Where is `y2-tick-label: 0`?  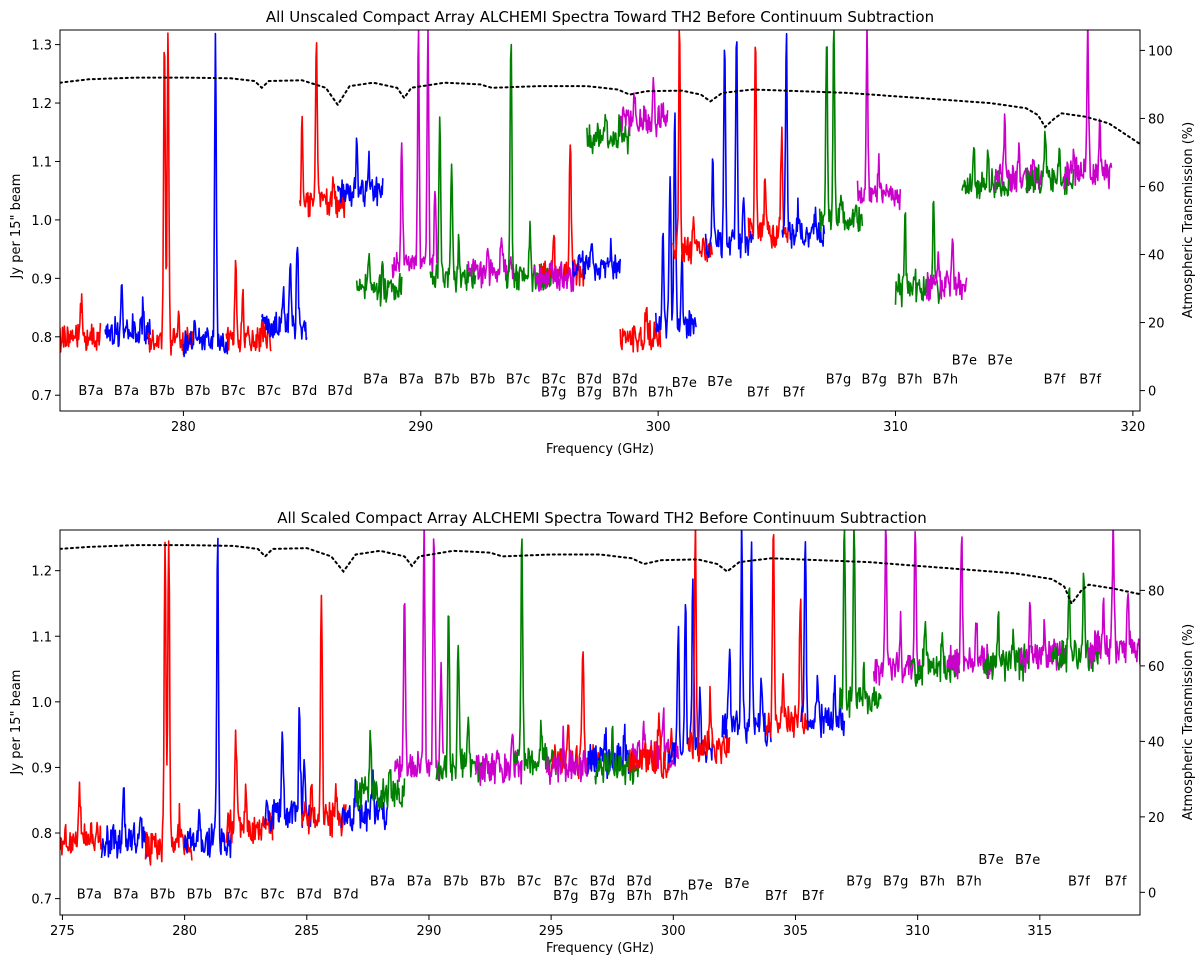 y2-tick-label: 0 is located at coordinates (1152, 893).